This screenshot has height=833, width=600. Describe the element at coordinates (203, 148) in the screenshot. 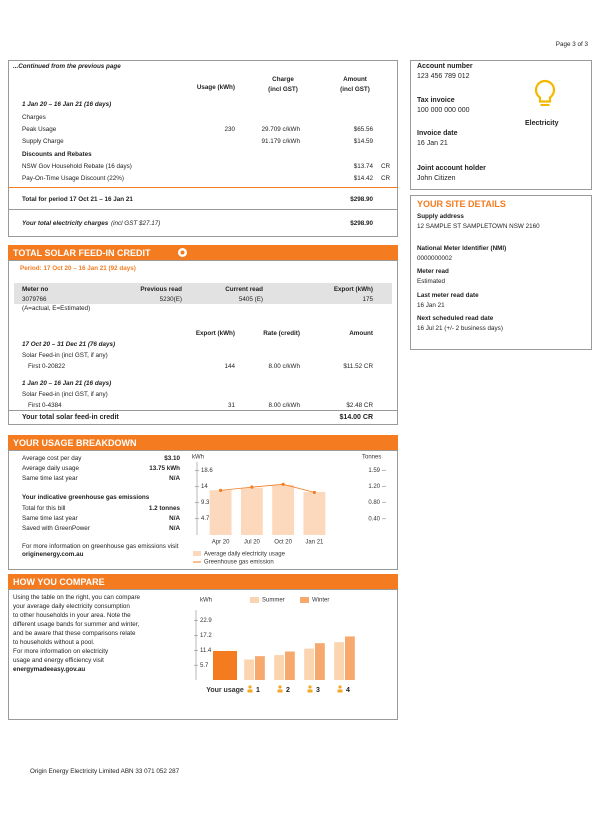

I see `charges-box` at that location.